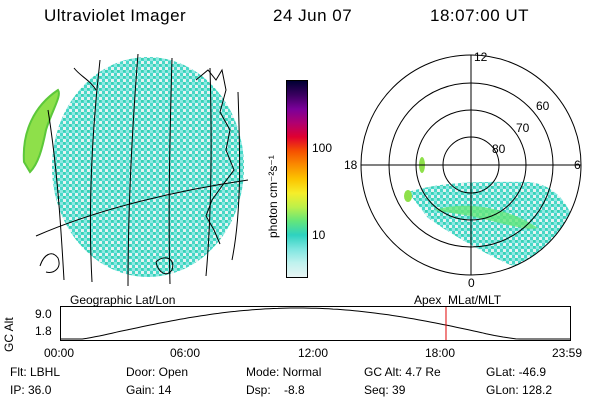 The height and width of the screenshot is (400, 600). What do you see at coordinates (43, 331) in the screenshot?
I see `altitude-ytick-min: 1.8` at bounding box center [43, 331].